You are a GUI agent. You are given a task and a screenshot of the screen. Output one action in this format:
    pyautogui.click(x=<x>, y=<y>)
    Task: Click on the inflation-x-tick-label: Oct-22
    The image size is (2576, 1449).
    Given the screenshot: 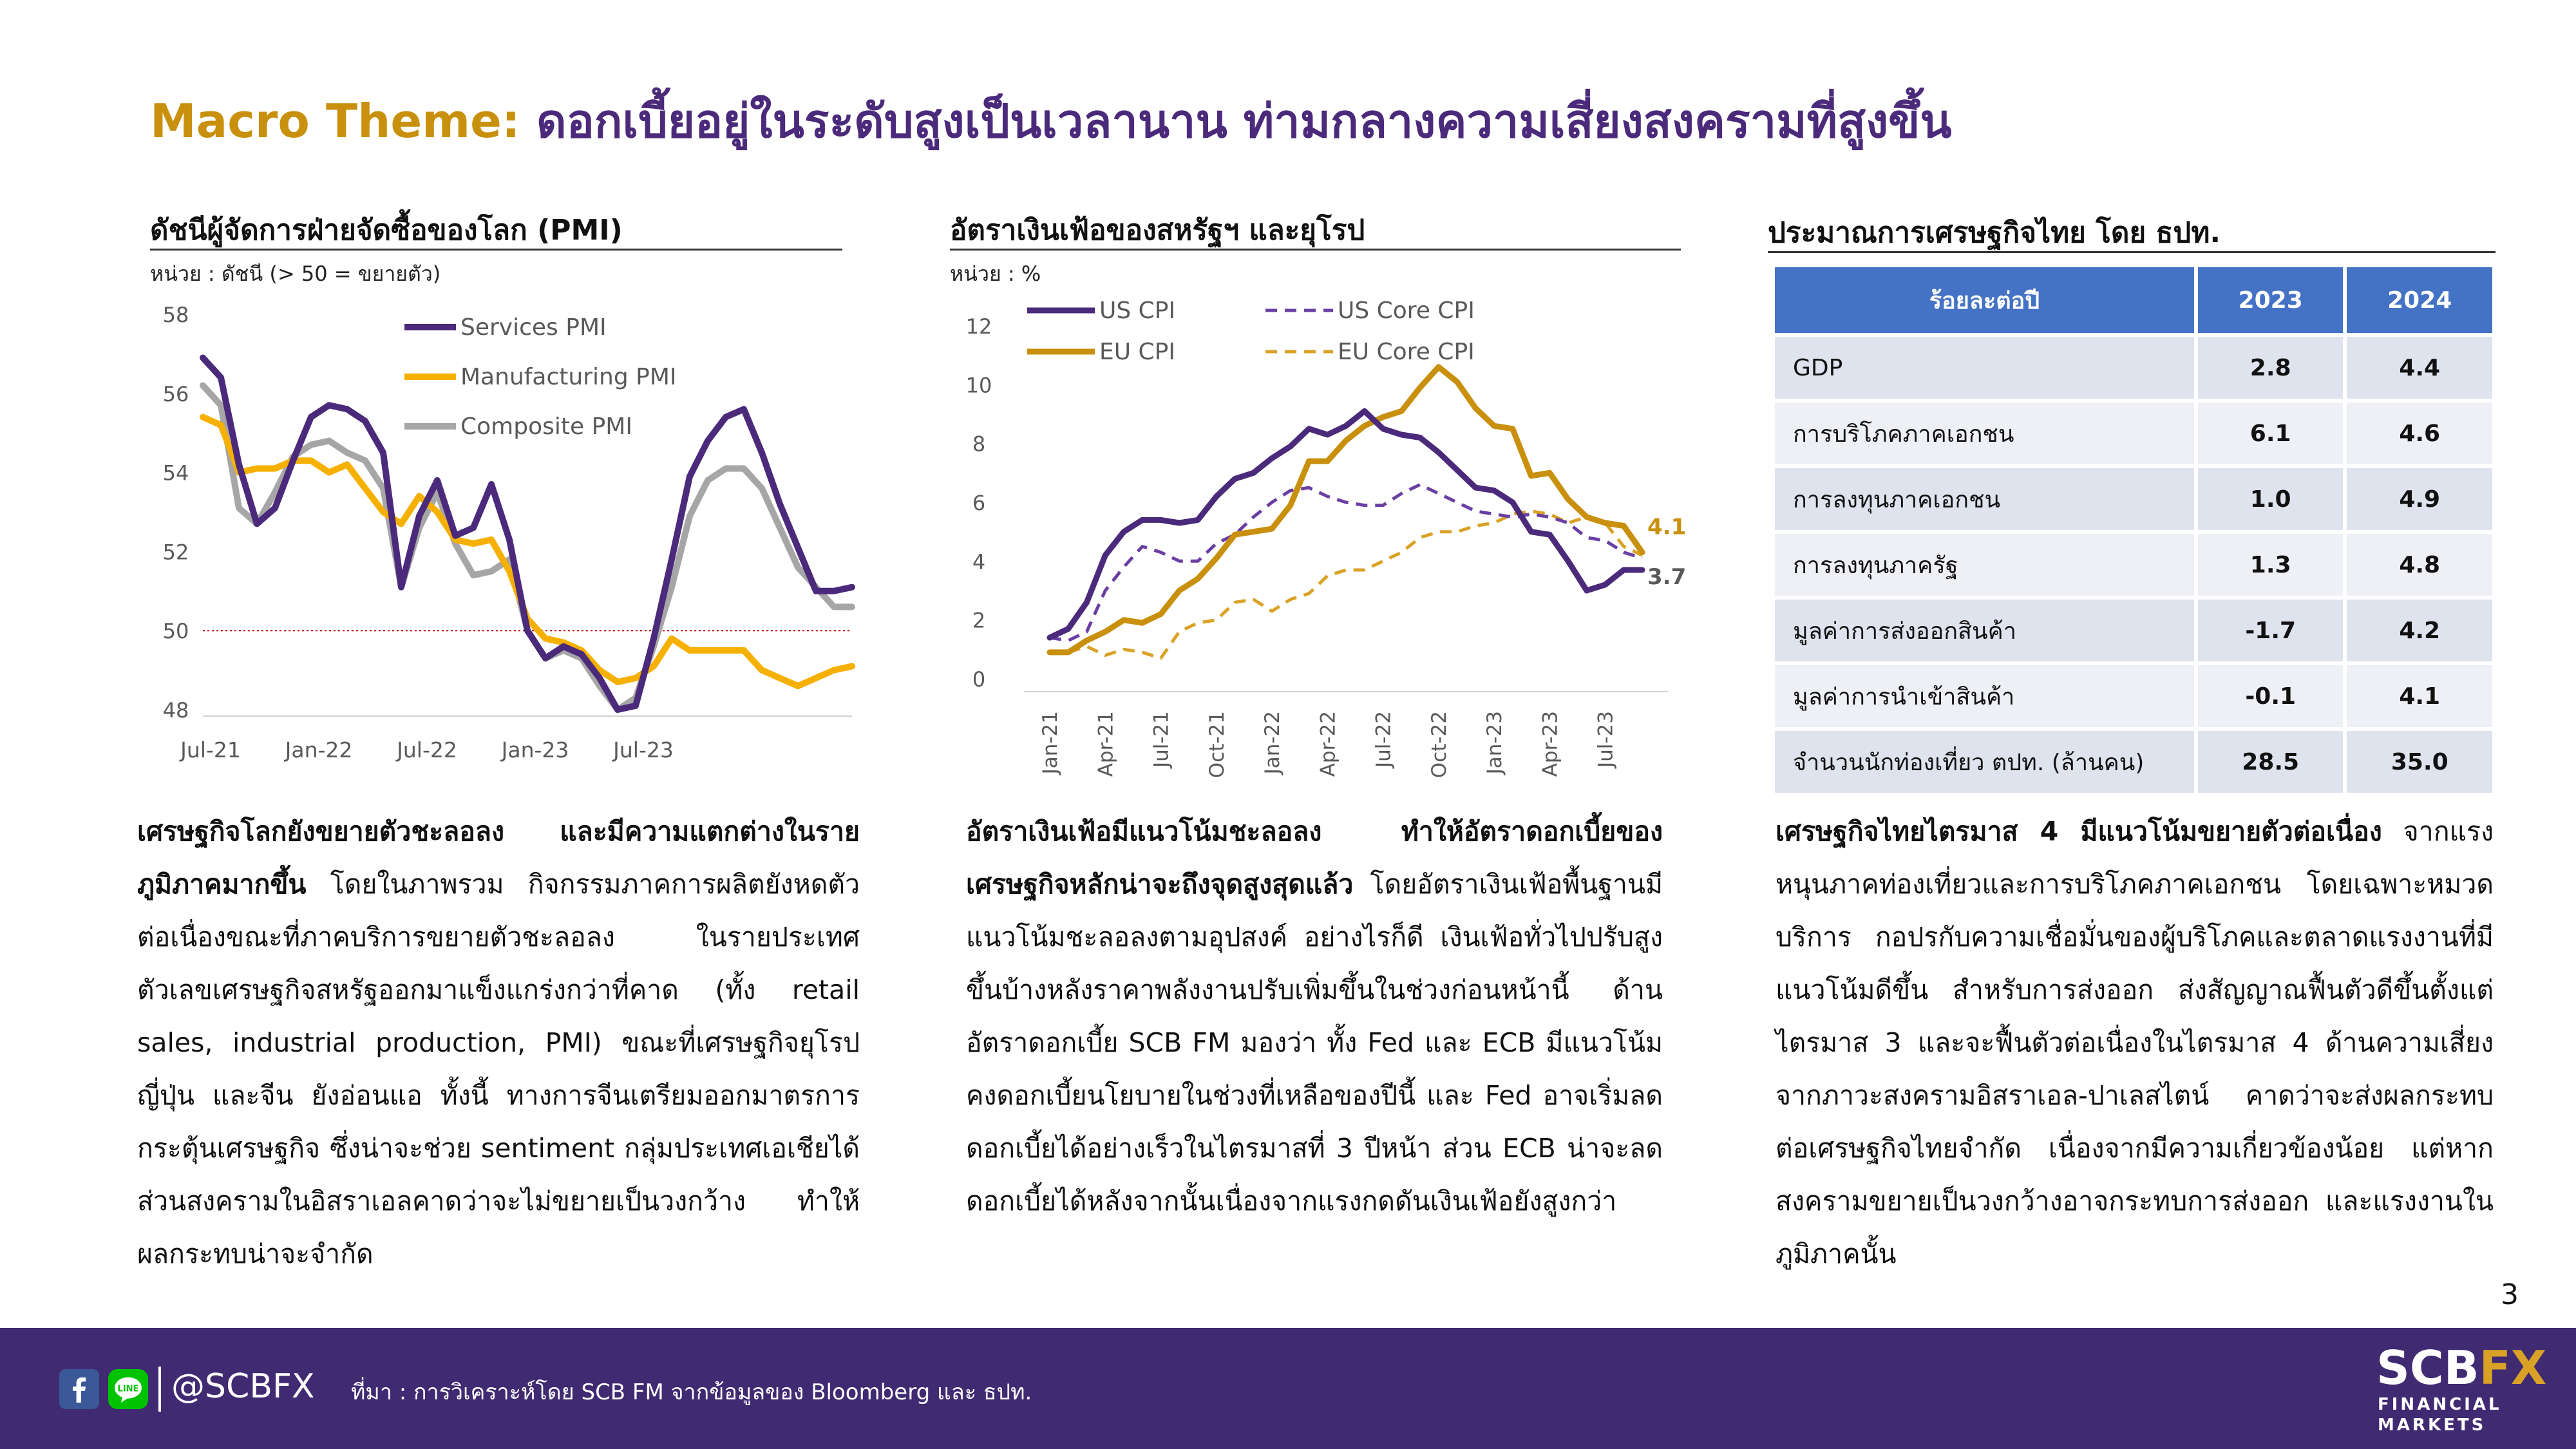 What is the action you would take?
    pyautogui.click(x=1440, y=745)
    